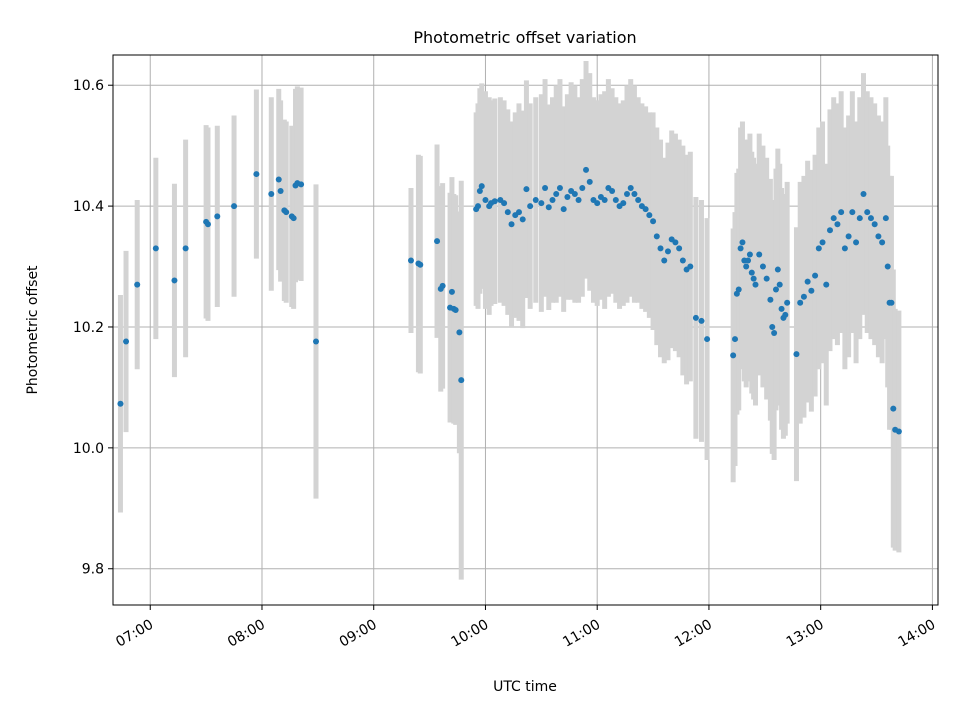  What do you see at coordinates (88, 86) in the screenshot?
I see `y-tick-label: 10.6` at bounding box center [88, 86].